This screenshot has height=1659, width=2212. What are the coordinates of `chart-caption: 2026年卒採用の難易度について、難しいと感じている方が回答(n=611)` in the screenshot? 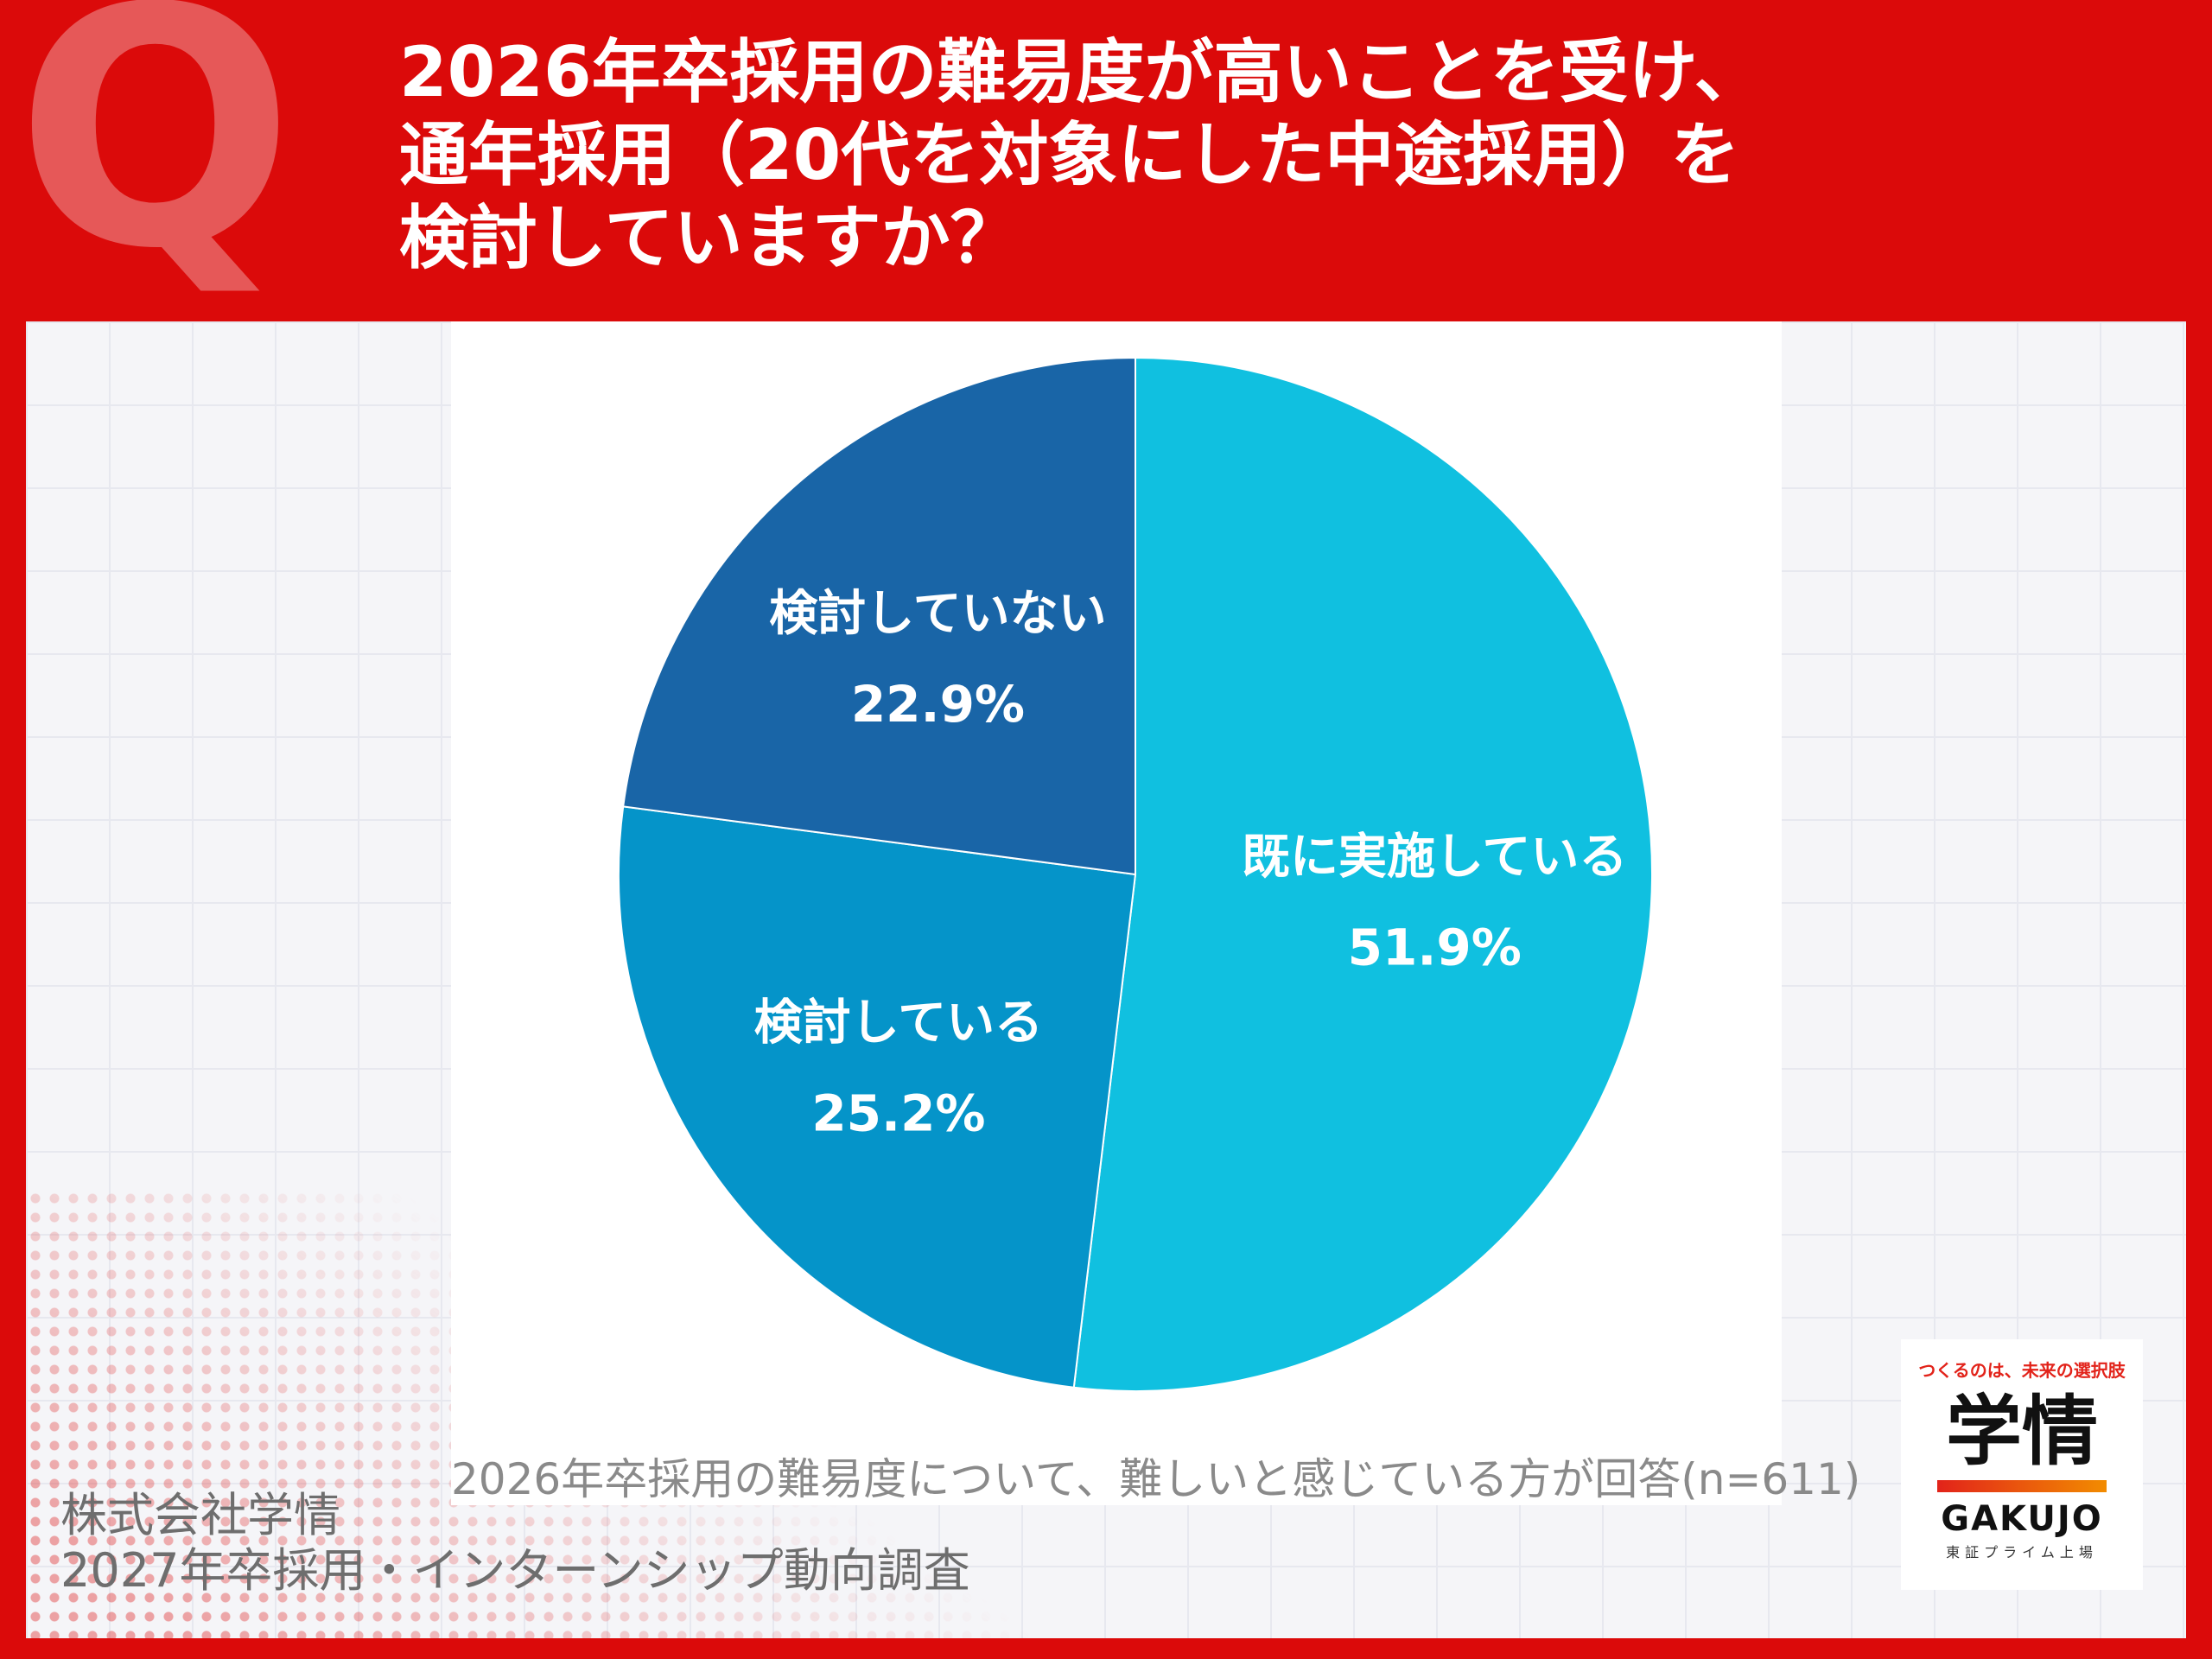 It's located at (1156, 1479).